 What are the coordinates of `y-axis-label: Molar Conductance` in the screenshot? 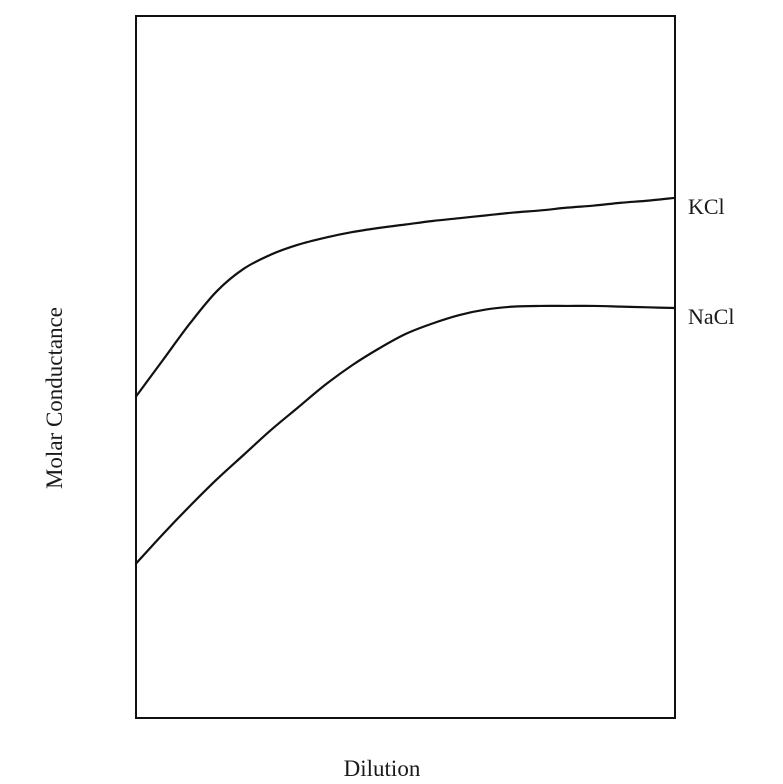 It's located at (54, 398).